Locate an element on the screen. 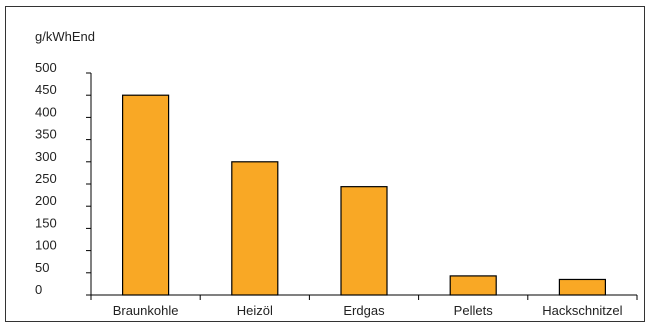  y-tick-label: 50 is located at coordinates (42, 267).